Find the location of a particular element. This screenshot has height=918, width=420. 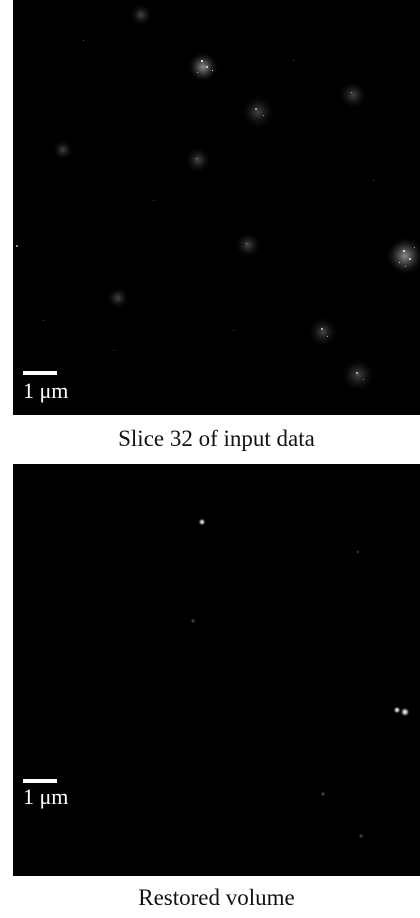

restored-volume-caption: Restored volume is located at coordinates (216, 897).